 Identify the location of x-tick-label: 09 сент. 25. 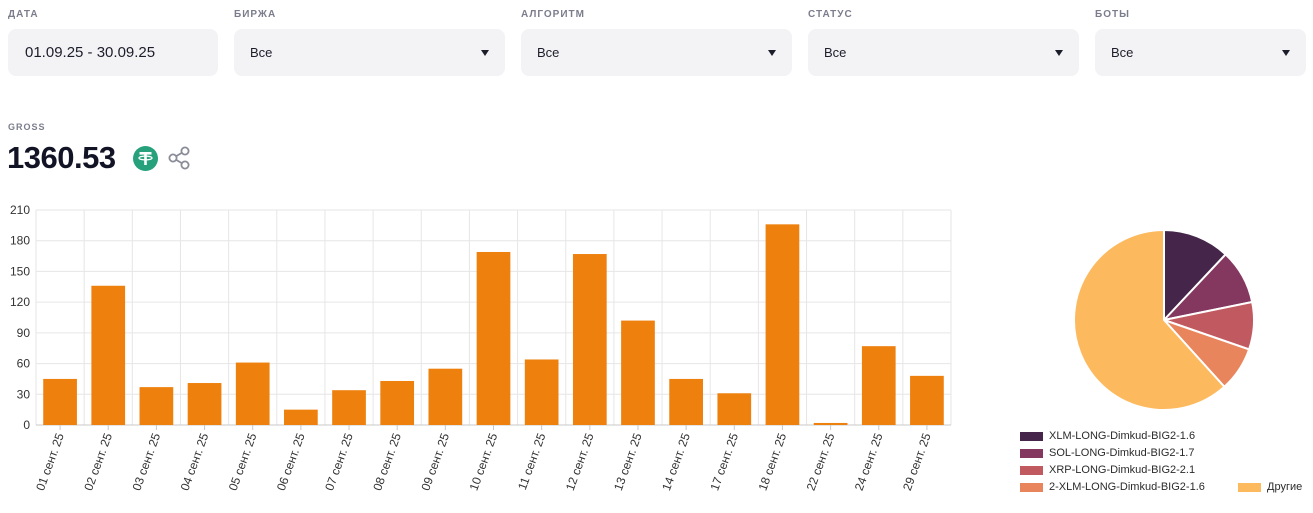
(435, 462).